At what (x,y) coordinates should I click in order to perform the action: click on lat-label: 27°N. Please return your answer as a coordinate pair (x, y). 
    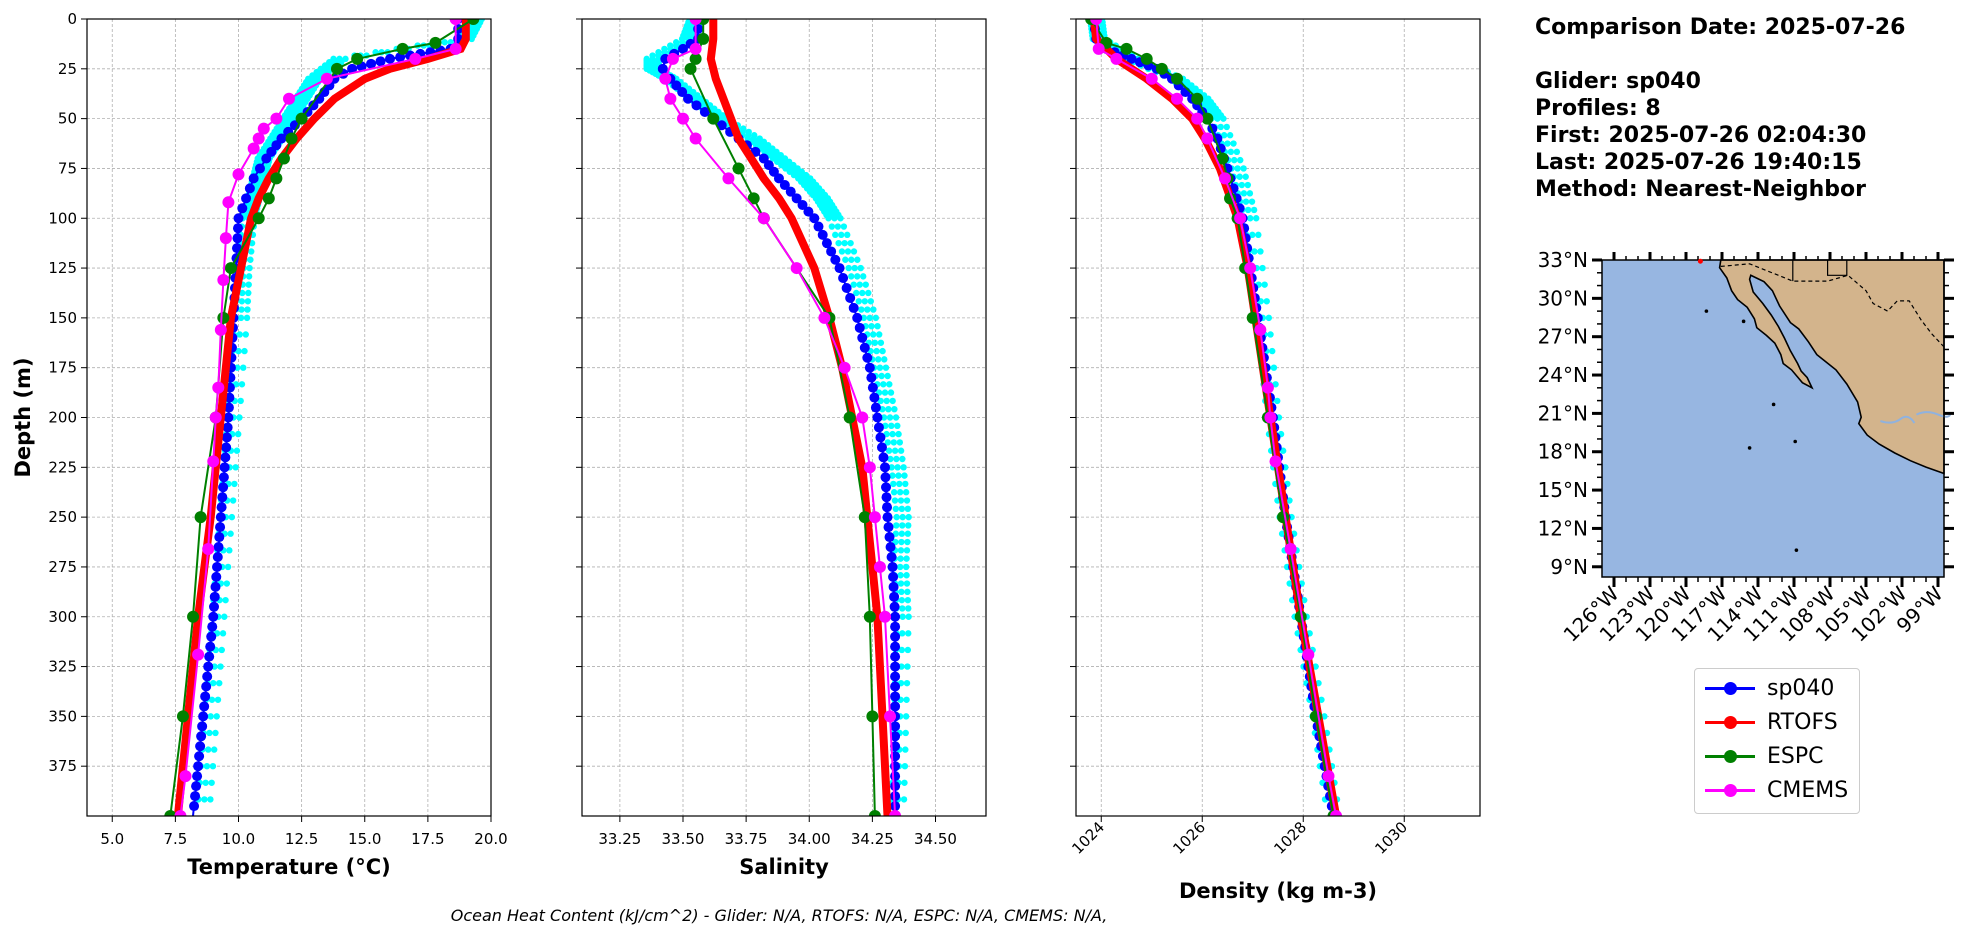
    Looking at the image, I should click on (1563, 337).